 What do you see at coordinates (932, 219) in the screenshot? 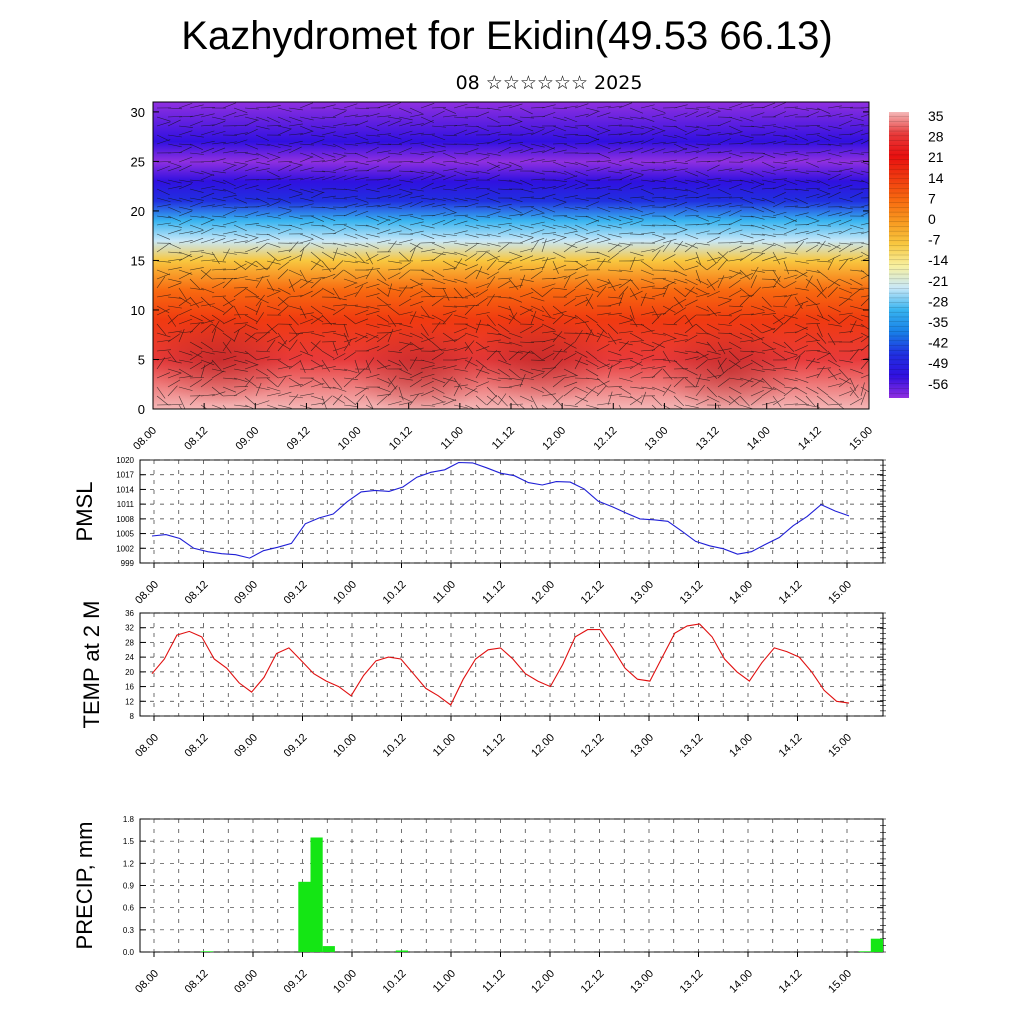
I see `colorbar-label: 0` at bounding box center [932, 219].